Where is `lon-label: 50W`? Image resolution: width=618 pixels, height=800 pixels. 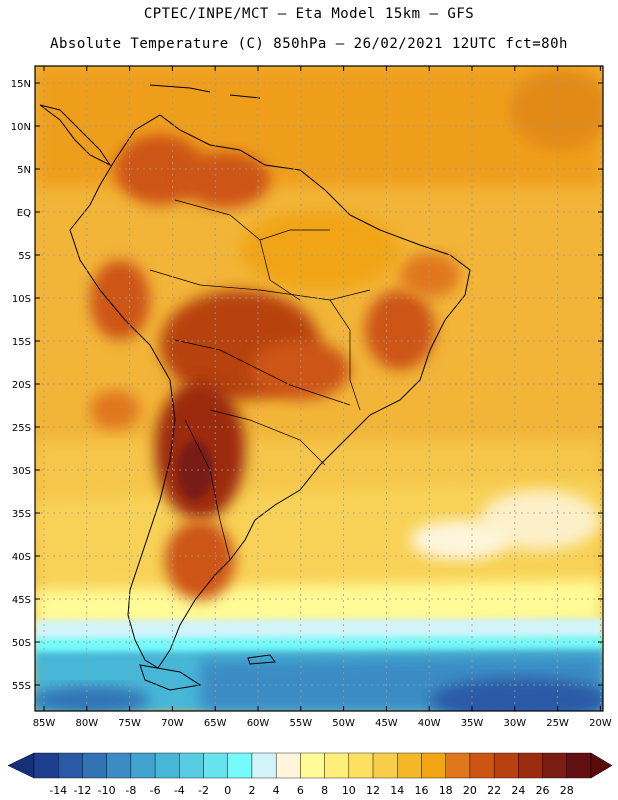 lon-label: 50W is located at coordinates (343, 723).